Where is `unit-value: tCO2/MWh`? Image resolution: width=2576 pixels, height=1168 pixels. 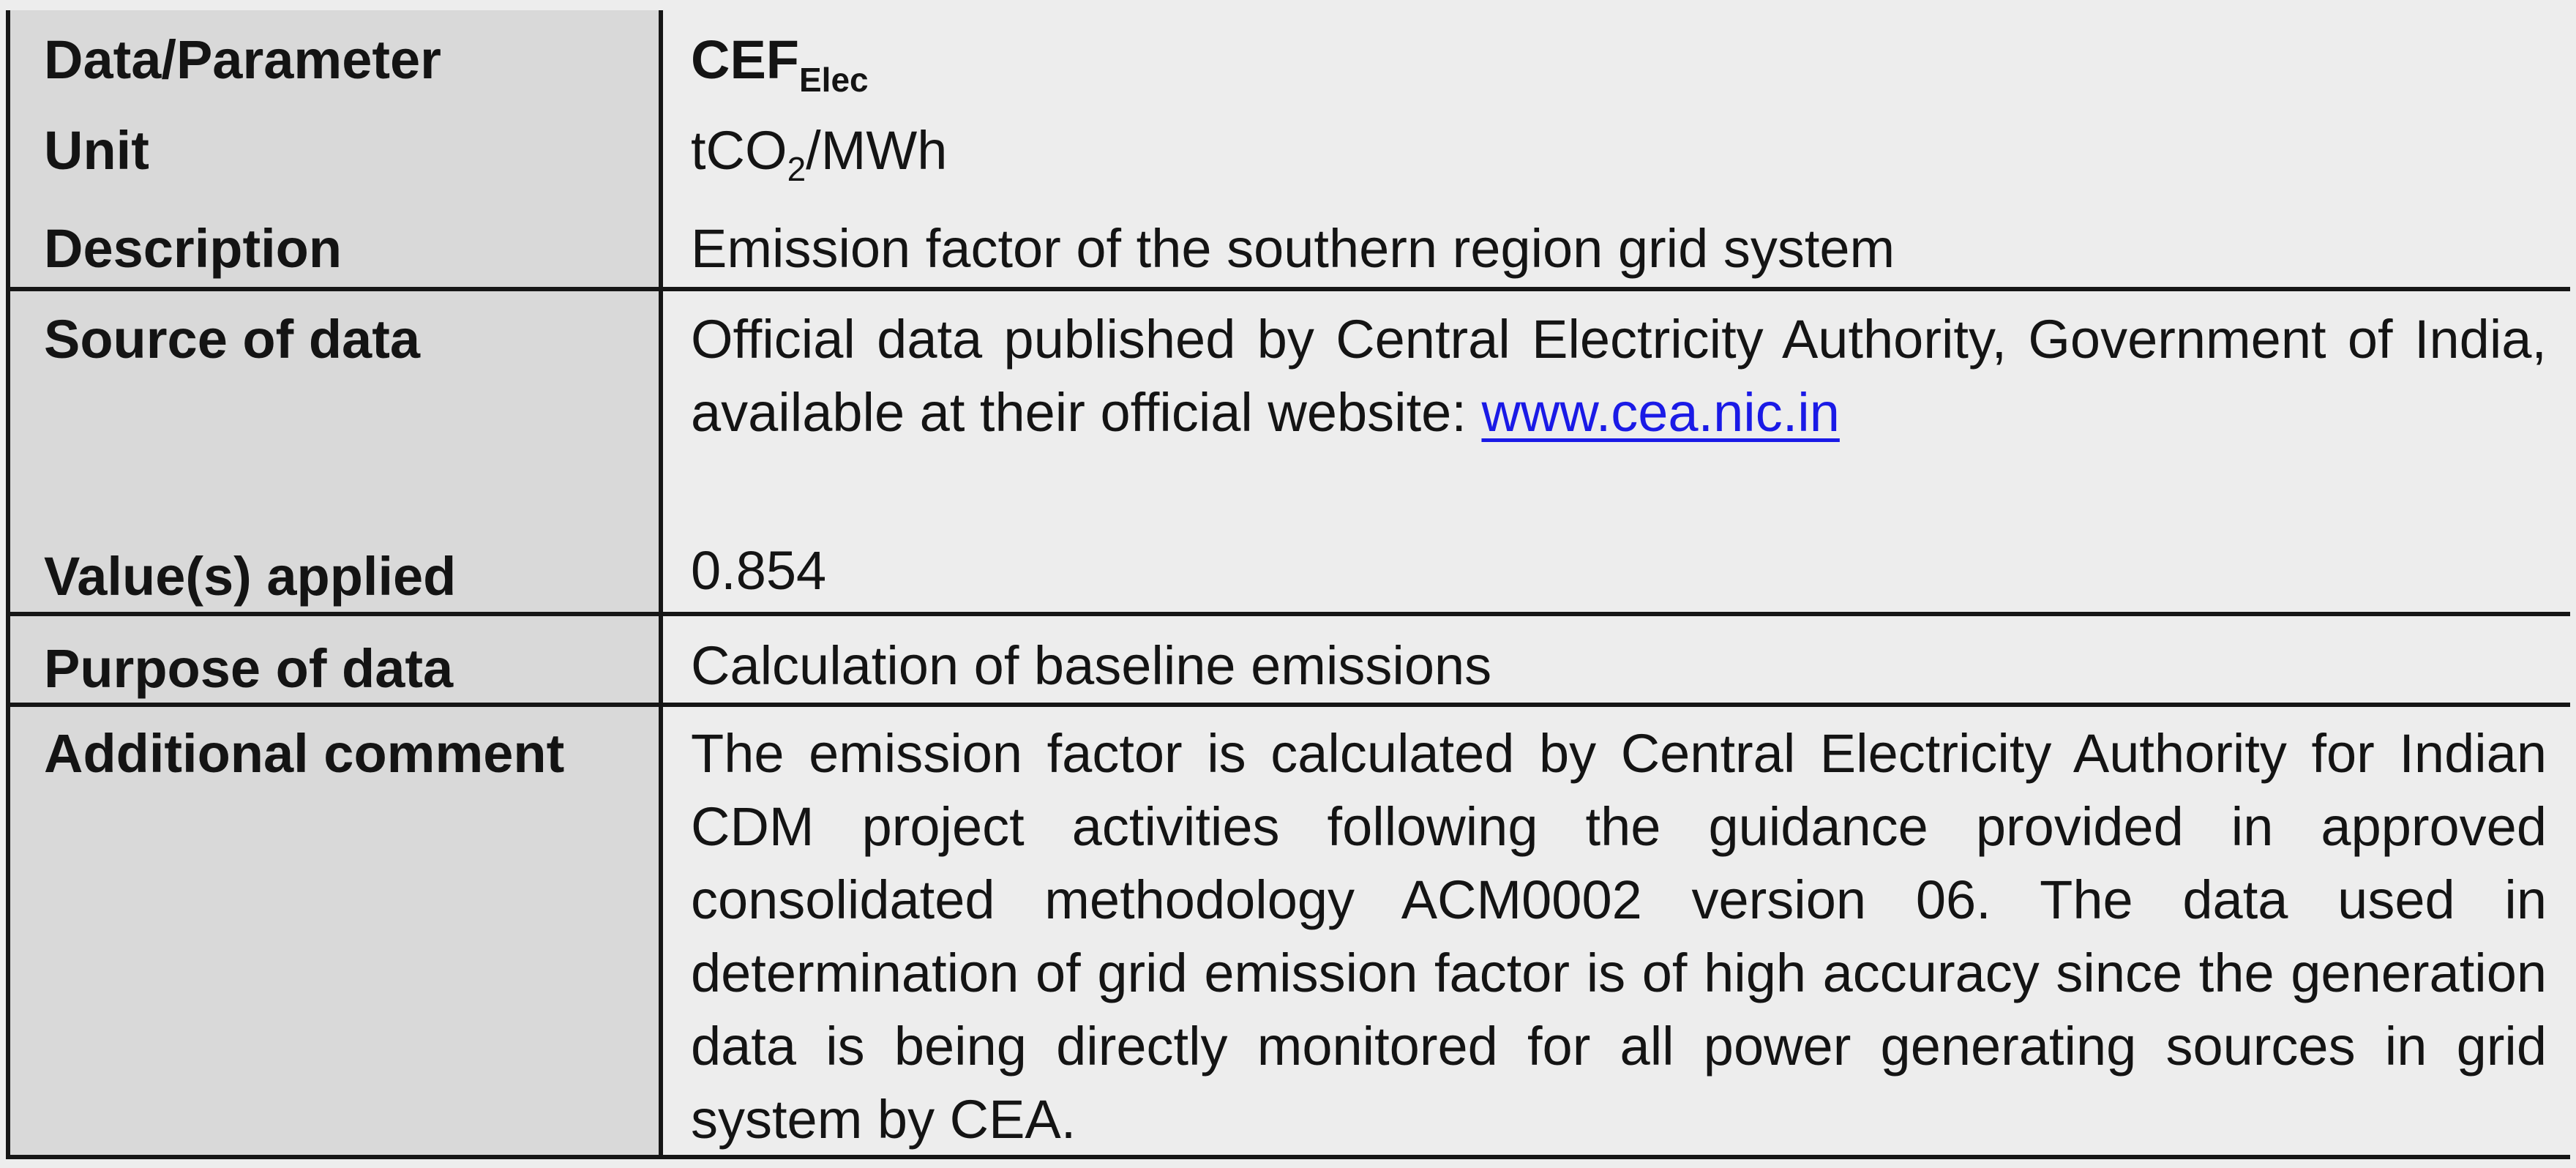
unit-value: tCO2/MWh is located at coordinates (819, 154).